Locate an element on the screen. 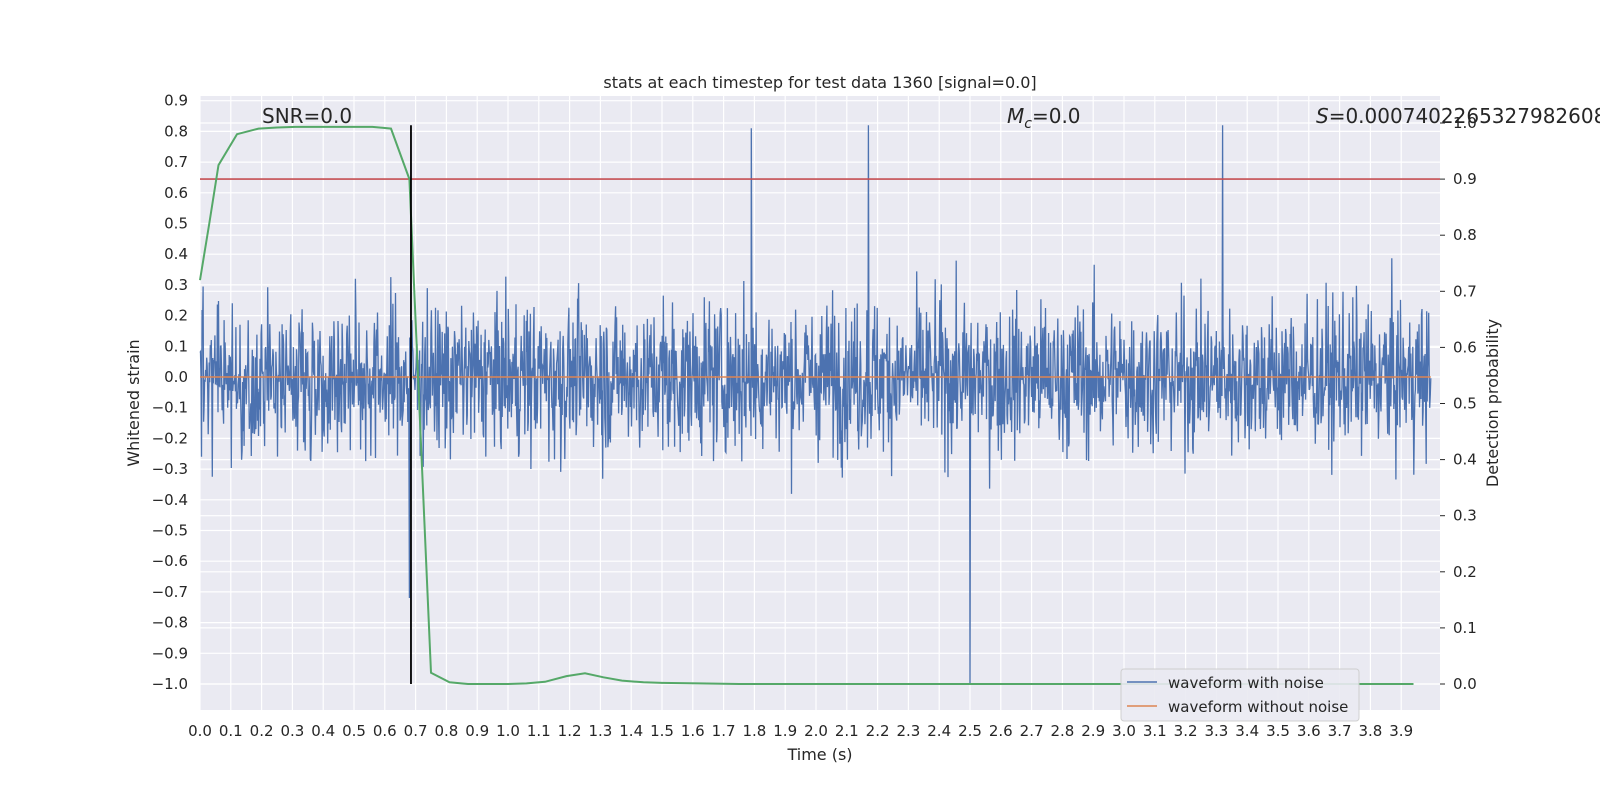 This screenshot has width=1600, height=800. right-axis-label: Detection probability is located at coordinates (1492, 403).